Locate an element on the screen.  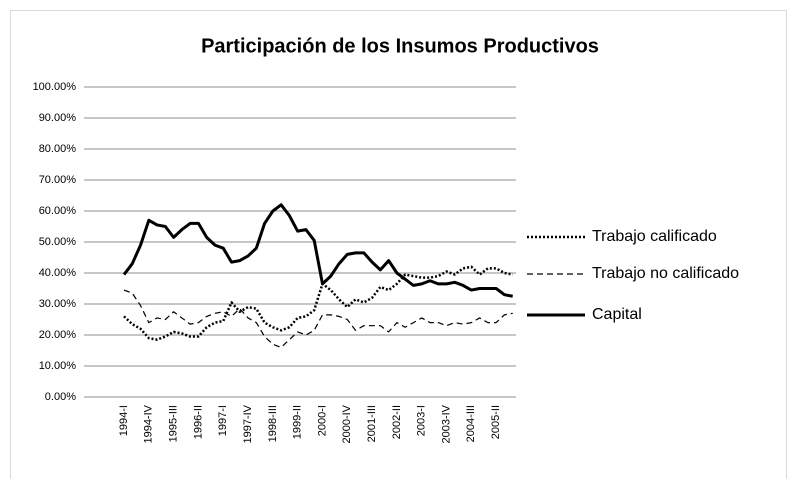
y-tick-label: 10.00% is located at coordinates (58, 366).